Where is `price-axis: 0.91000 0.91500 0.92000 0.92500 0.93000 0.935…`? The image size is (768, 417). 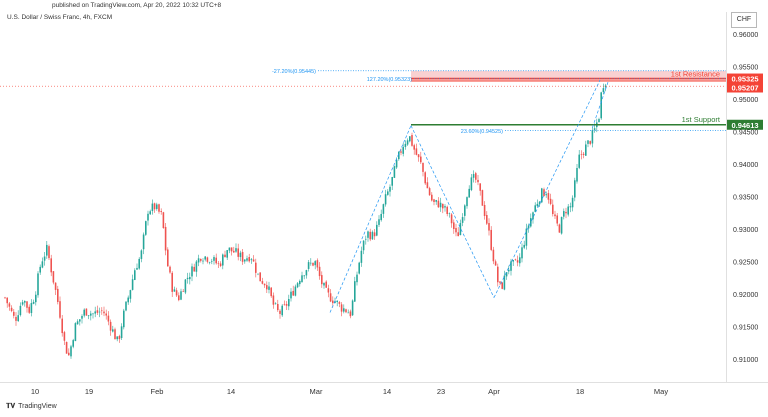 price-axis: 0.91000 0.91500 0.92000 0.92500 0.93000 0.935… is located at coordinates (745, 198).